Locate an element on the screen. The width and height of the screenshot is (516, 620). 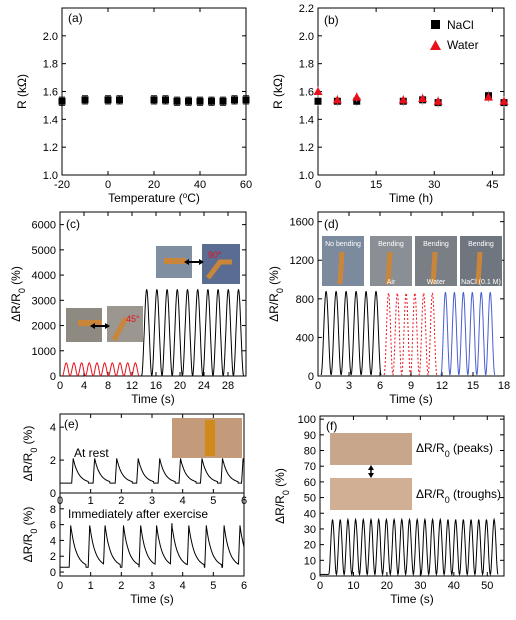
x-tick-label-mid: 0 is located at coordinates (60, 501).